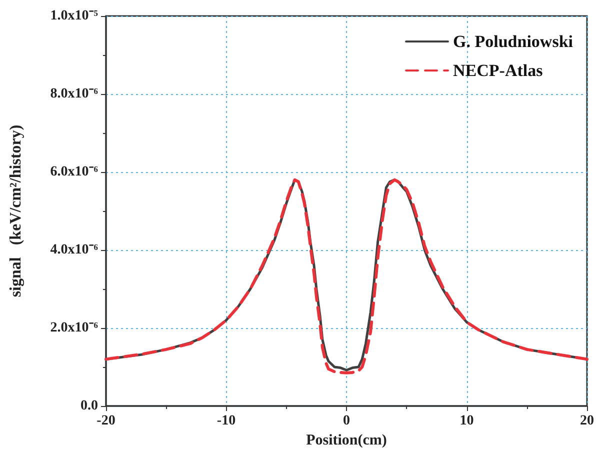 The height and width of the screenshot is (456, 598). What do you see at coordinates (74, 250) in the screenshot?
I see `y-tick-label: 4.0x10⁻⁶` at bounding box center [74, 250].